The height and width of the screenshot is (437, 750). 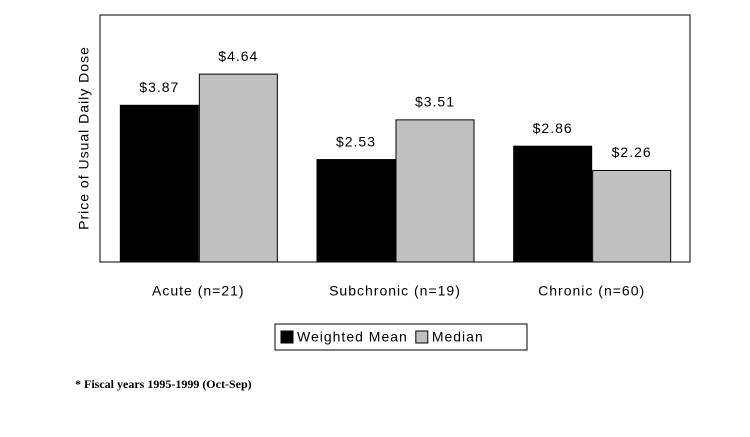 I want to click on legend-box, so click(x=401, y=337).